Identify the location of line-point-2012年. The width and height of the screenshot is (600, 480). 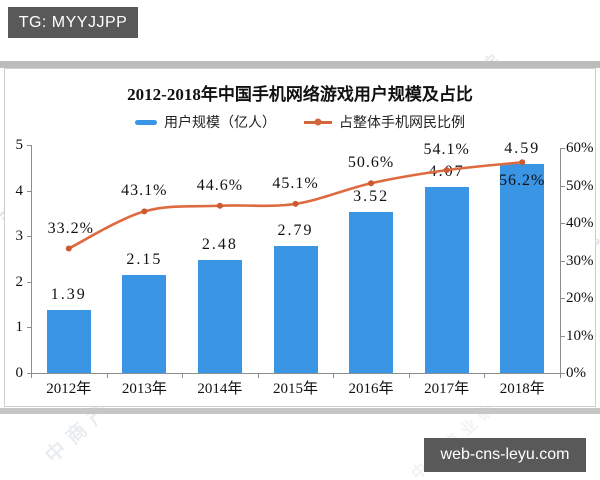
(68, 248).